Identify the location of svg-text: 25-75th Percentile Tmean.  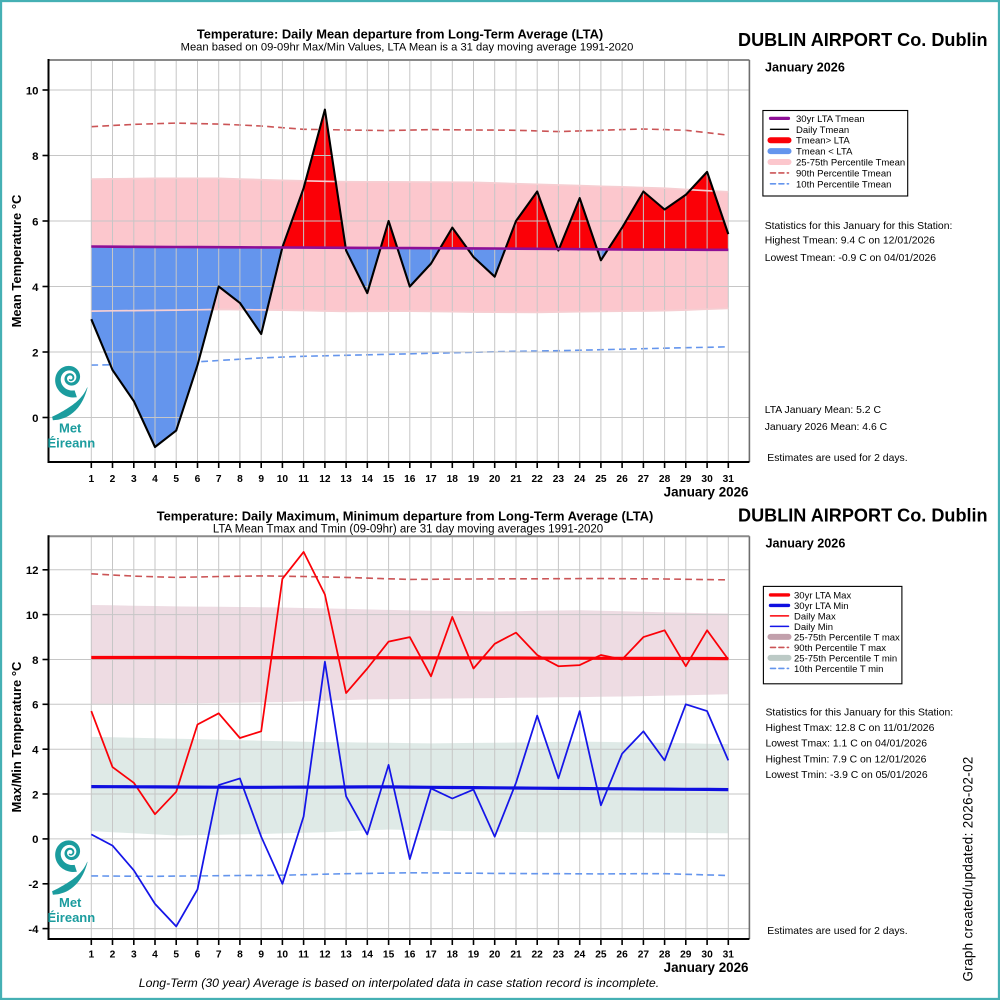
(850, 163).